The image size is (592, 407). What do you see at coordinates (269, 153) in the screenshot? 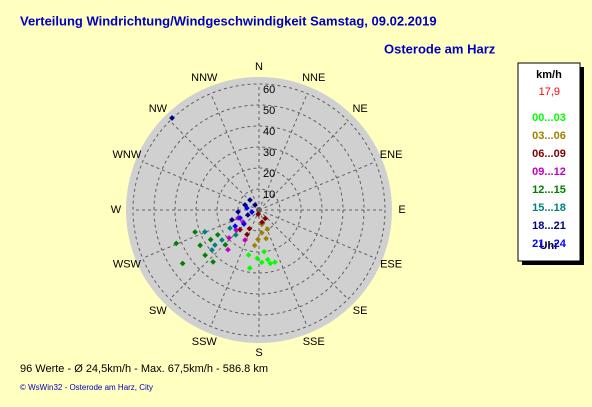
I see `r-tick-label: 30` at bounding box center [269, 153].